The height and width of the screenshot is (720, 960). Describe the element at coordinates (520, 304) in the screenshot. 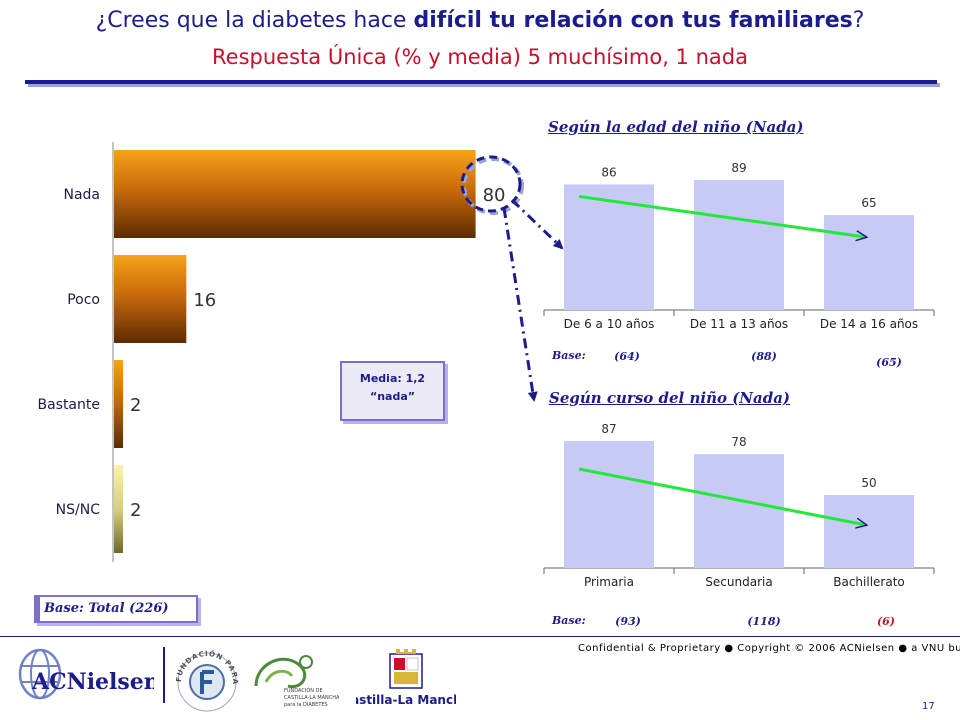

I see `connector-arrow-course` at that location.